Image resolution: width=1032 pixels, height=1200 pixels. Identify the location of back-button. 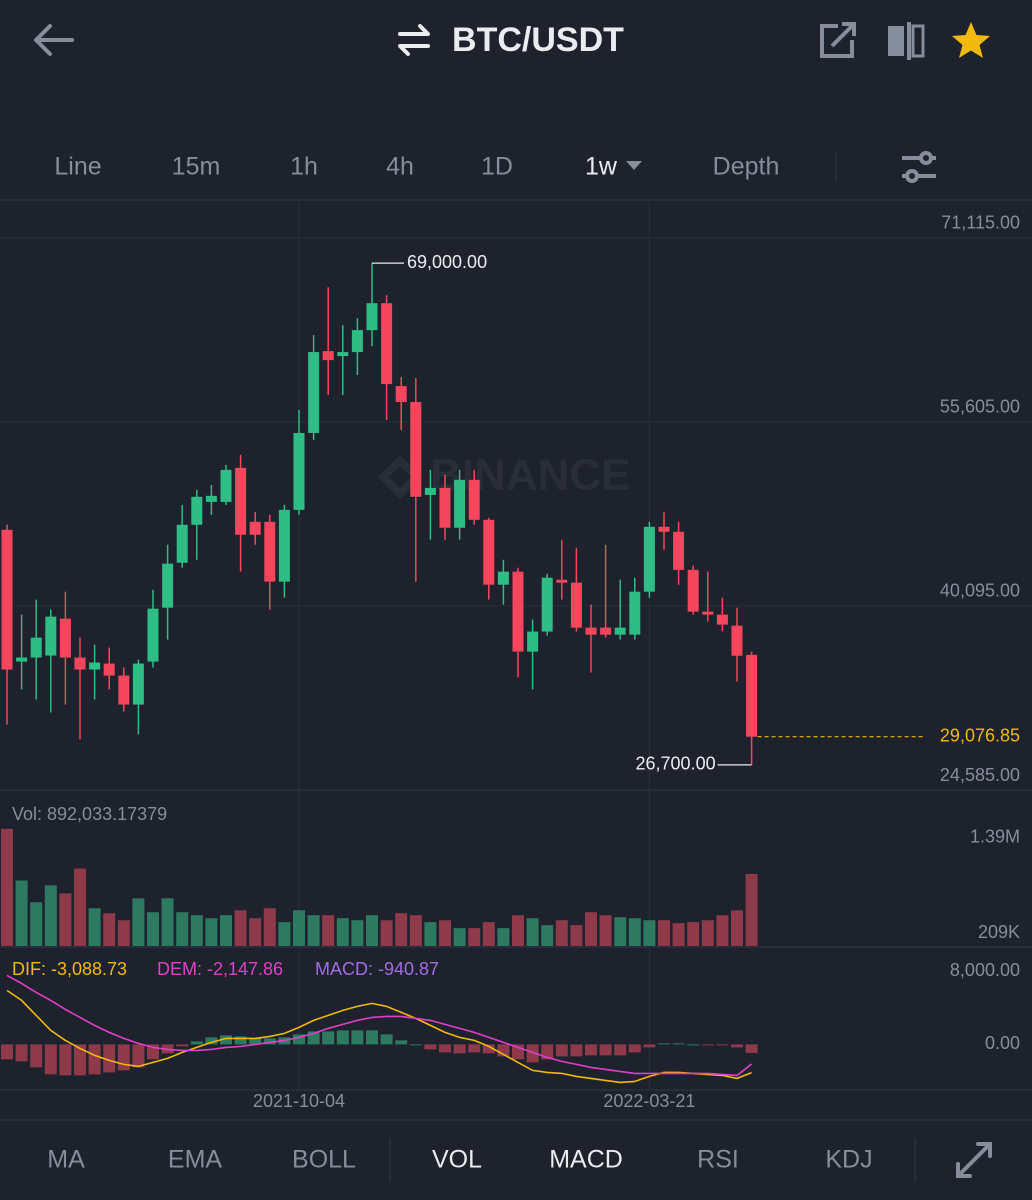
(54, 40).